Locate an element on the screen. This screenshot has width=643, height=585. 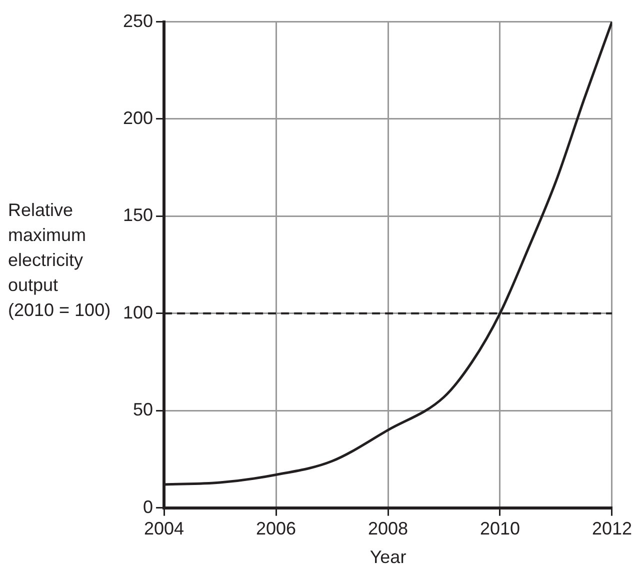
x-tick-label: 2008 is located at coordinates (388, 528).